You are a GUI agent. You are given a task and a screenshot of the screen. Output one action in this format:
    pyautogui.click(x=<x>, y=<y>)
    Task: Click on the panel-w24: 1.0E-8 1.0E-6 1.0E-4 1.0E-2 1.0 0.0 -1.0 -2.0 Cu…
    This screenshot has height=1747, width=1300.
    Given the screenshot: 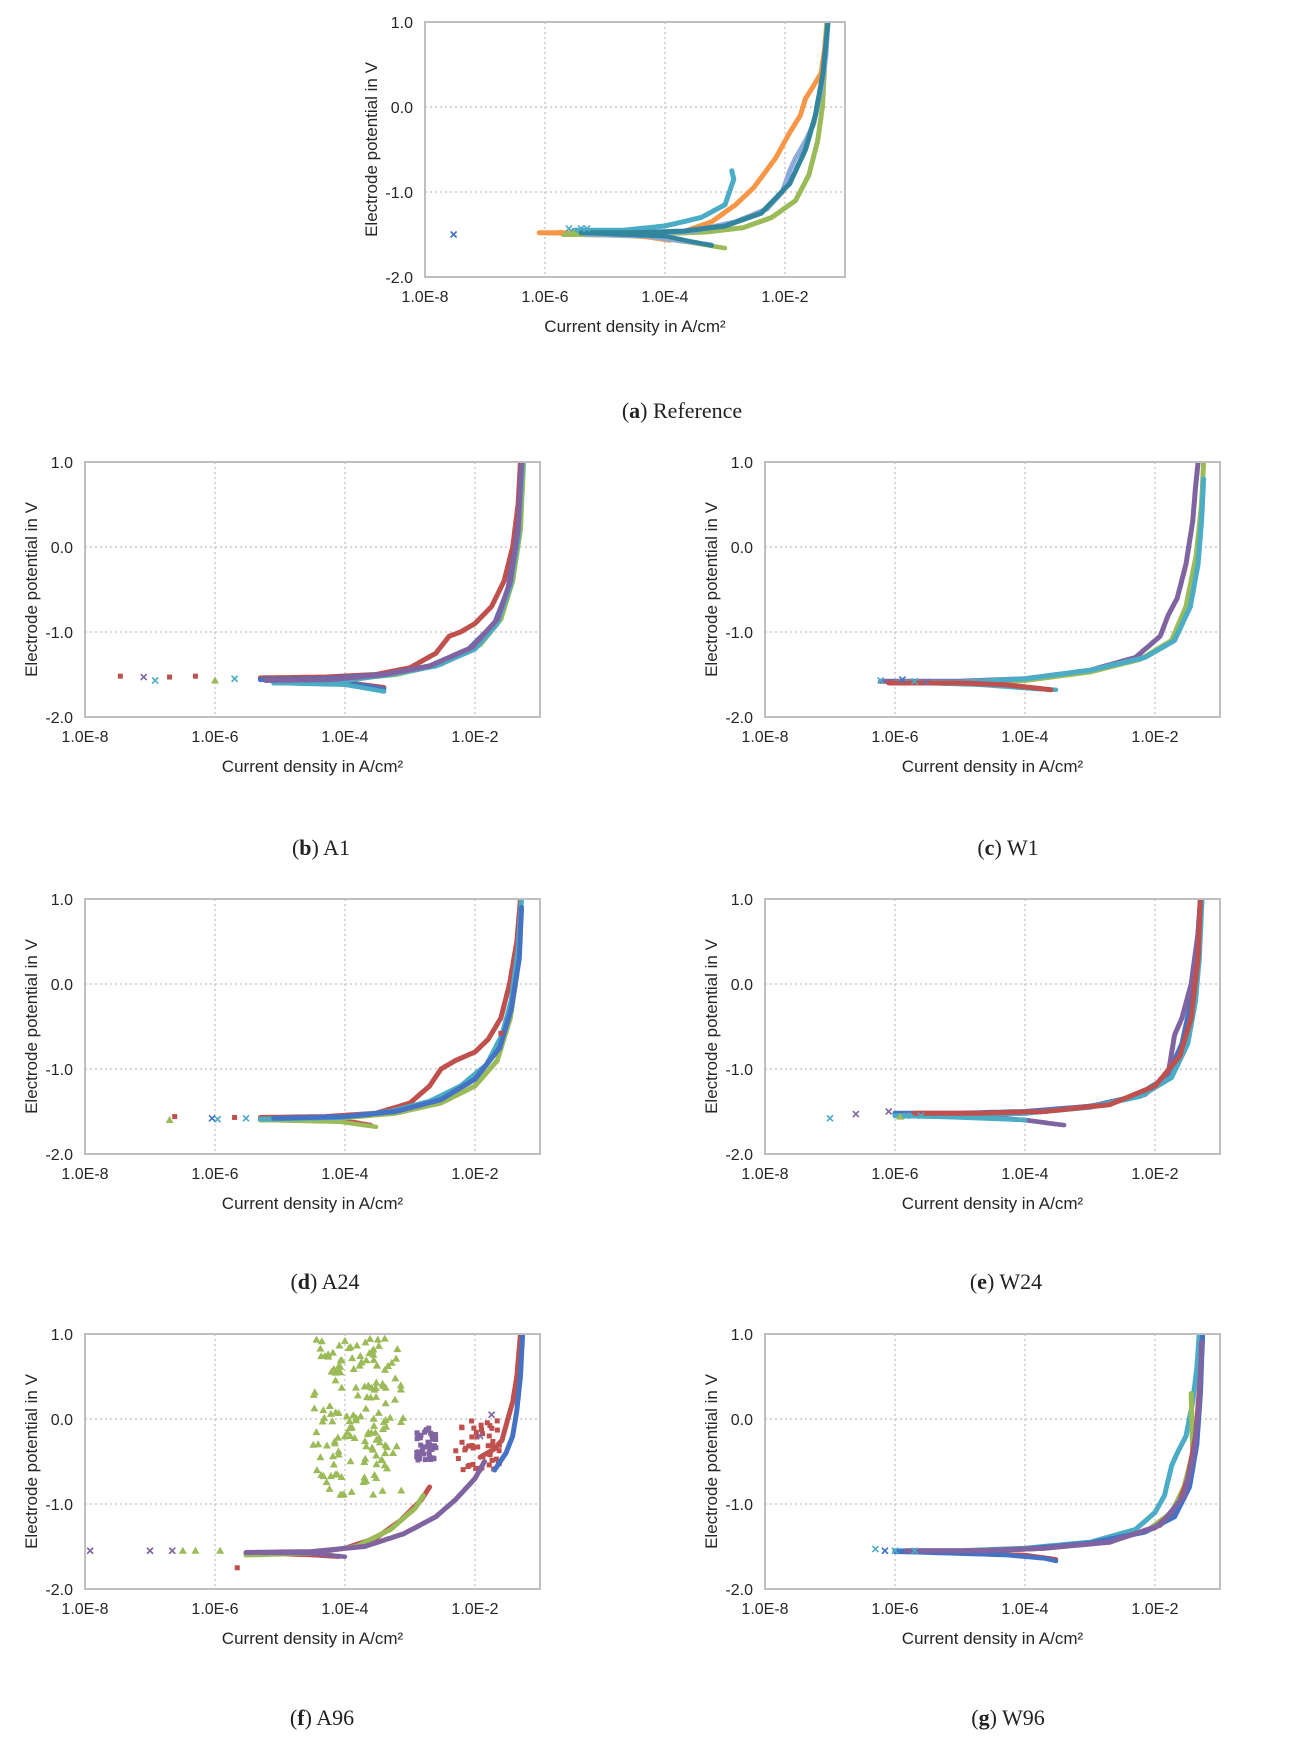 What is the action you would take?
    pyautogui.click(x=995, y=1062)
    